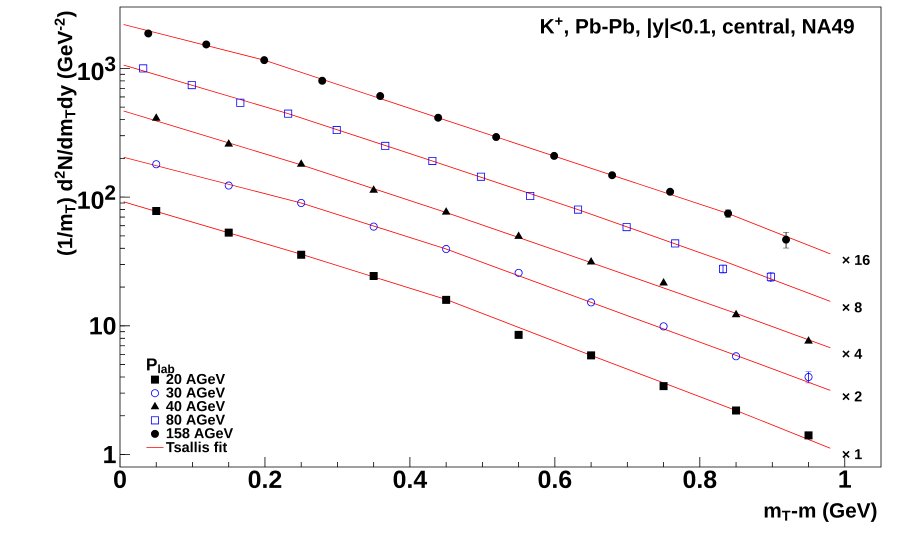 The image size is (897, 533). What do you see at coordinates (120, 479) in the screenshot?
I see `x-tick-label: 0` at bounding box center [120, 479].